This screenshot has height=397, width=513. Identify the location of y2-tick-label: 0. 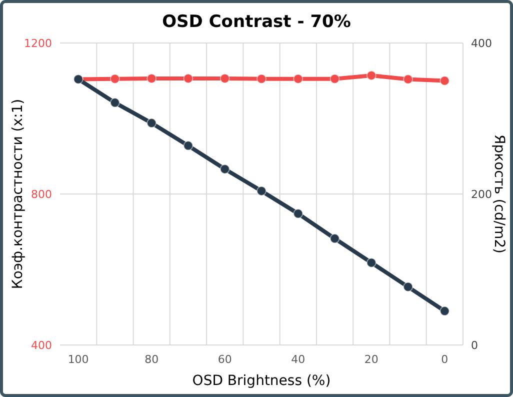
(474, 345).